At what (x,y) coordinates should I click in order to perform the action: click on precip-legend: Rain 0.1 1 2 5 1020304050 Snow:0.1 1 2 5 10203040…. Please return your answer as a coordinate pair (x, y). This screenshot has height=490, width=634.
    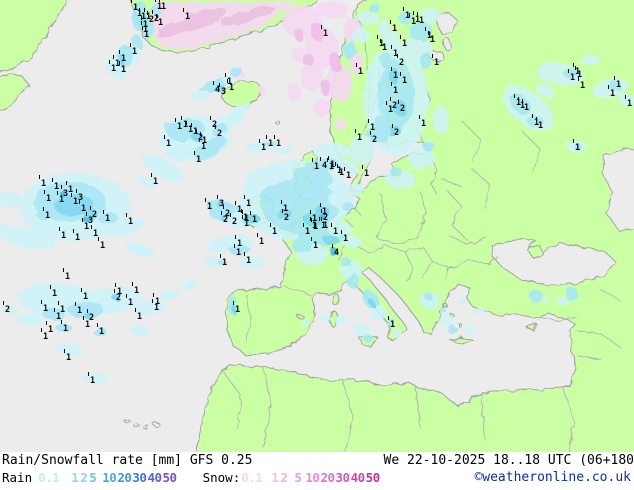
    Looking at the image, I should click on (191, 477).